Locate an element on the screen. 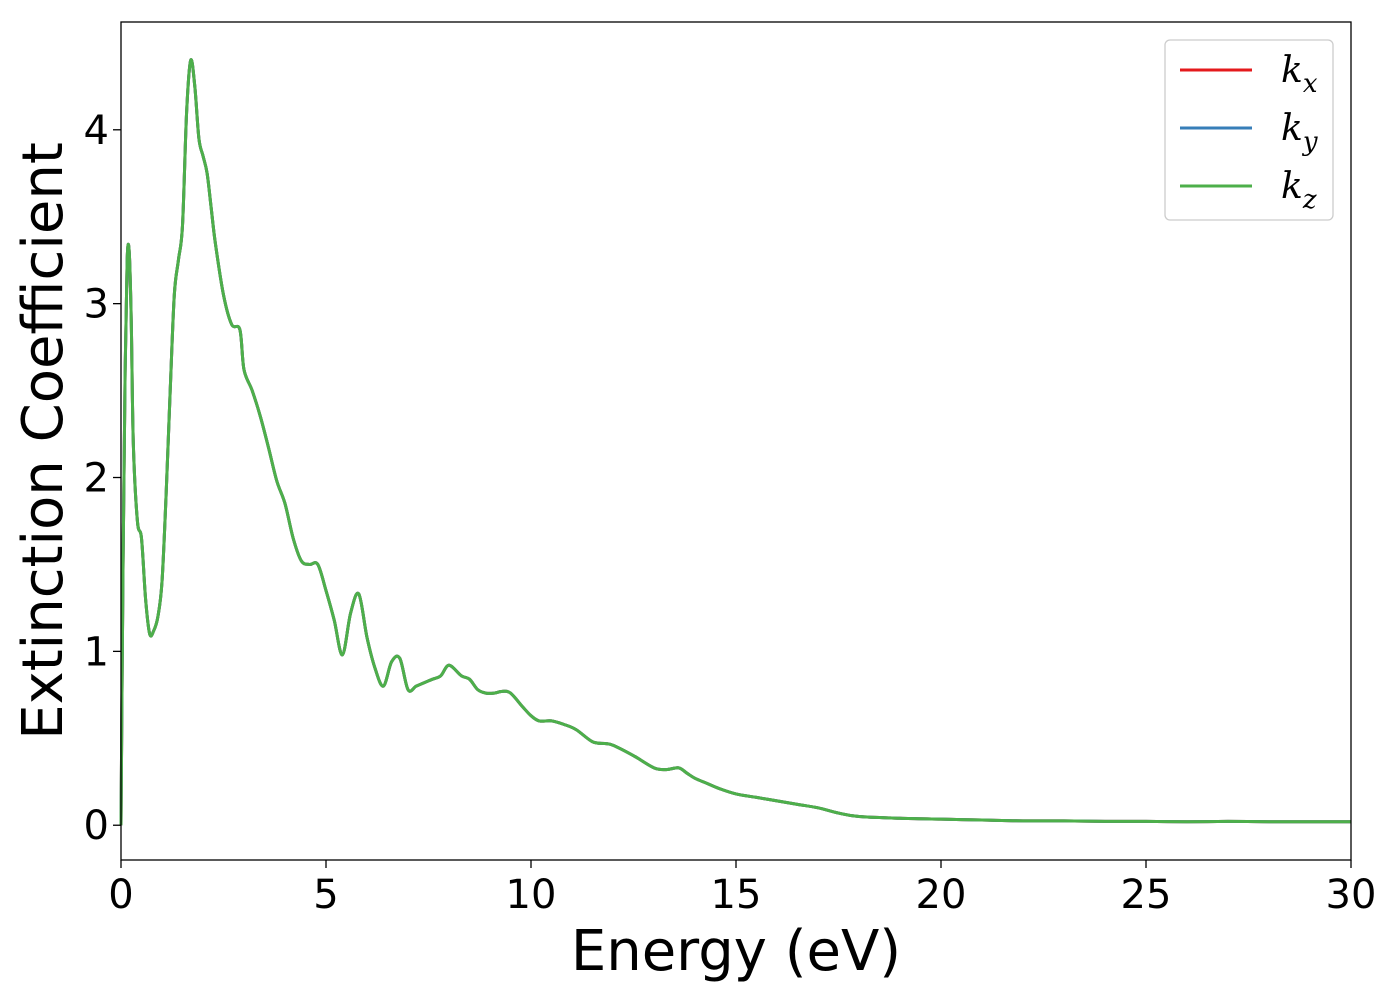 The width and height of the screenshot is (1400, 1000). legend: kx ky kz is located at coordinates (1249, 130).